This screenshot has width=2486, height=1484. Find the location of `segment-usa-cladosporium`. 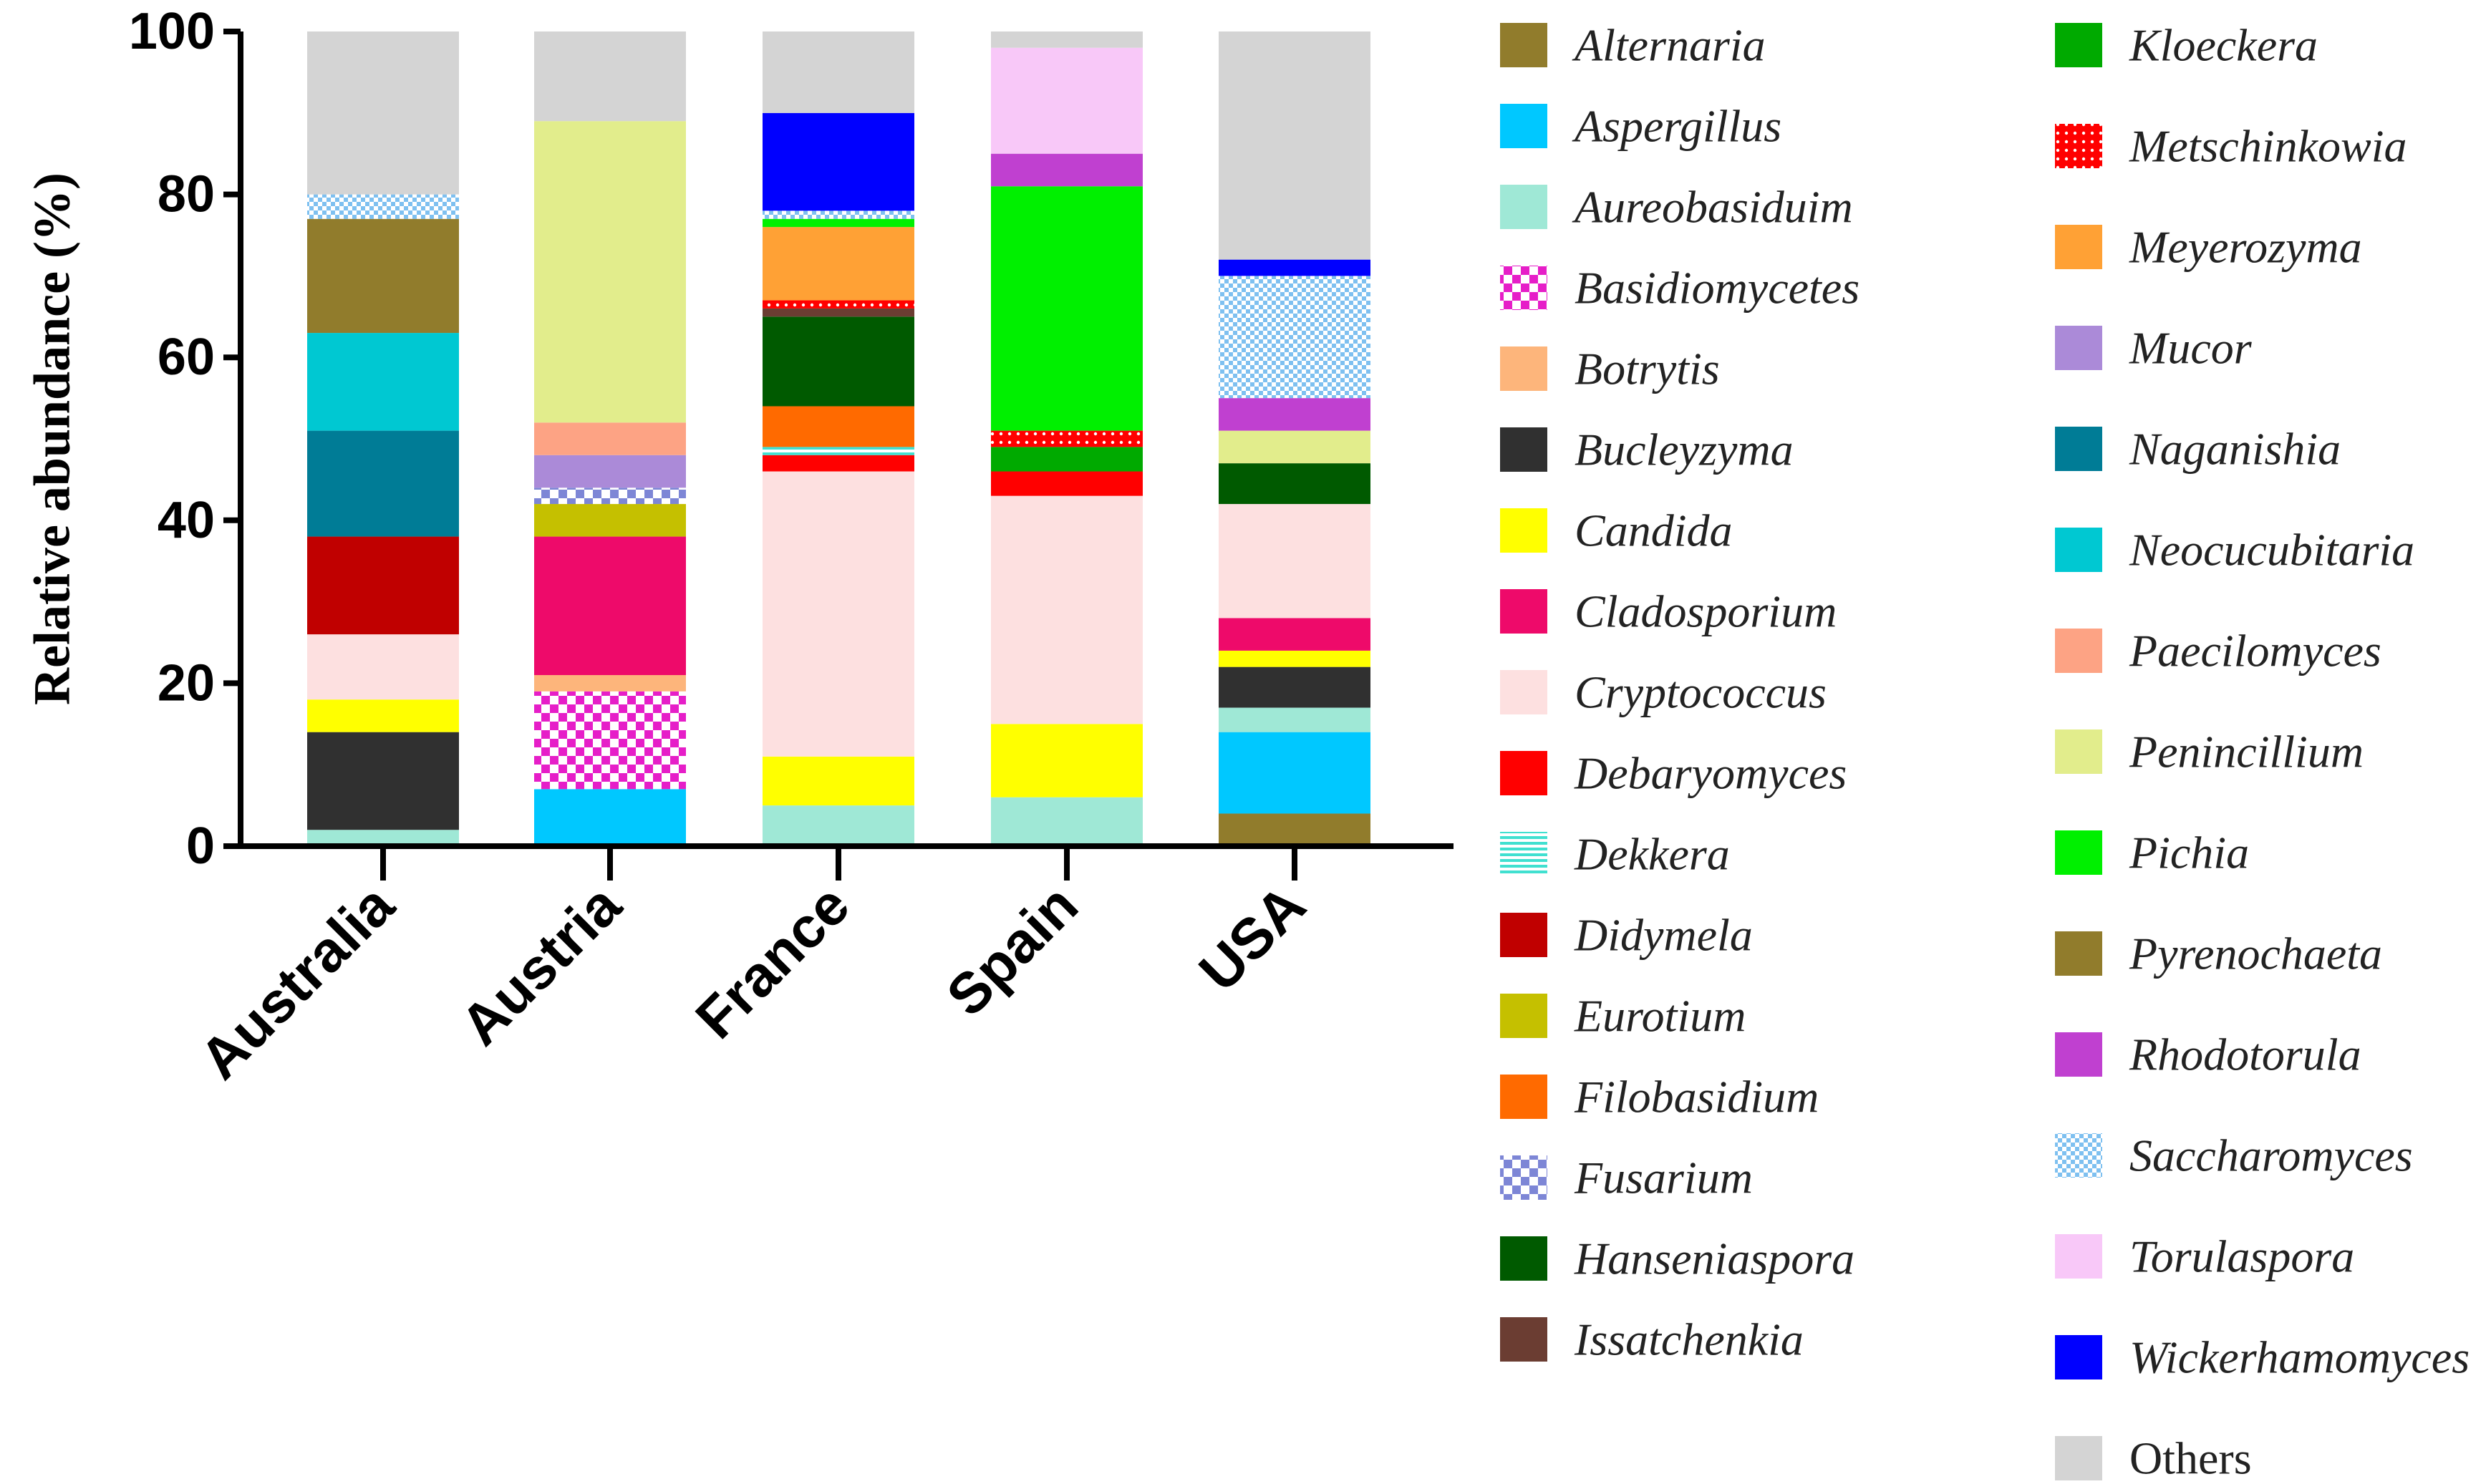

segment-usa-cladosporium is located at coordinates (1294, 634).